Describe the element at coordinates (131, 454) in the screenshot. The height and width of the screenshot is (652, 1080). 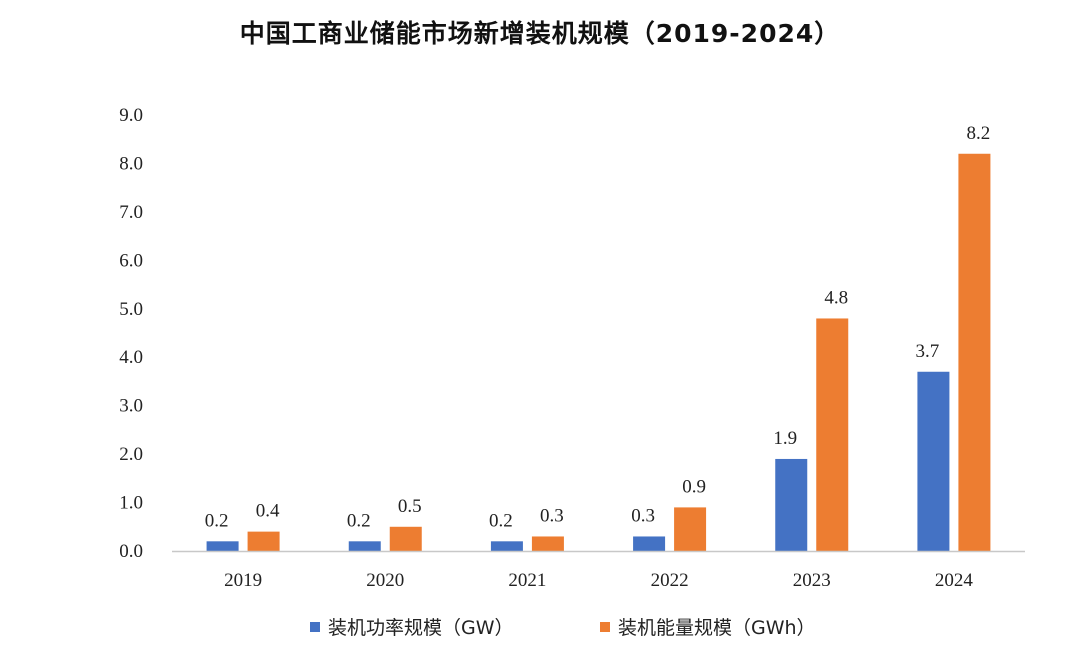
I see `y-tick-label: 2.0` at that location.